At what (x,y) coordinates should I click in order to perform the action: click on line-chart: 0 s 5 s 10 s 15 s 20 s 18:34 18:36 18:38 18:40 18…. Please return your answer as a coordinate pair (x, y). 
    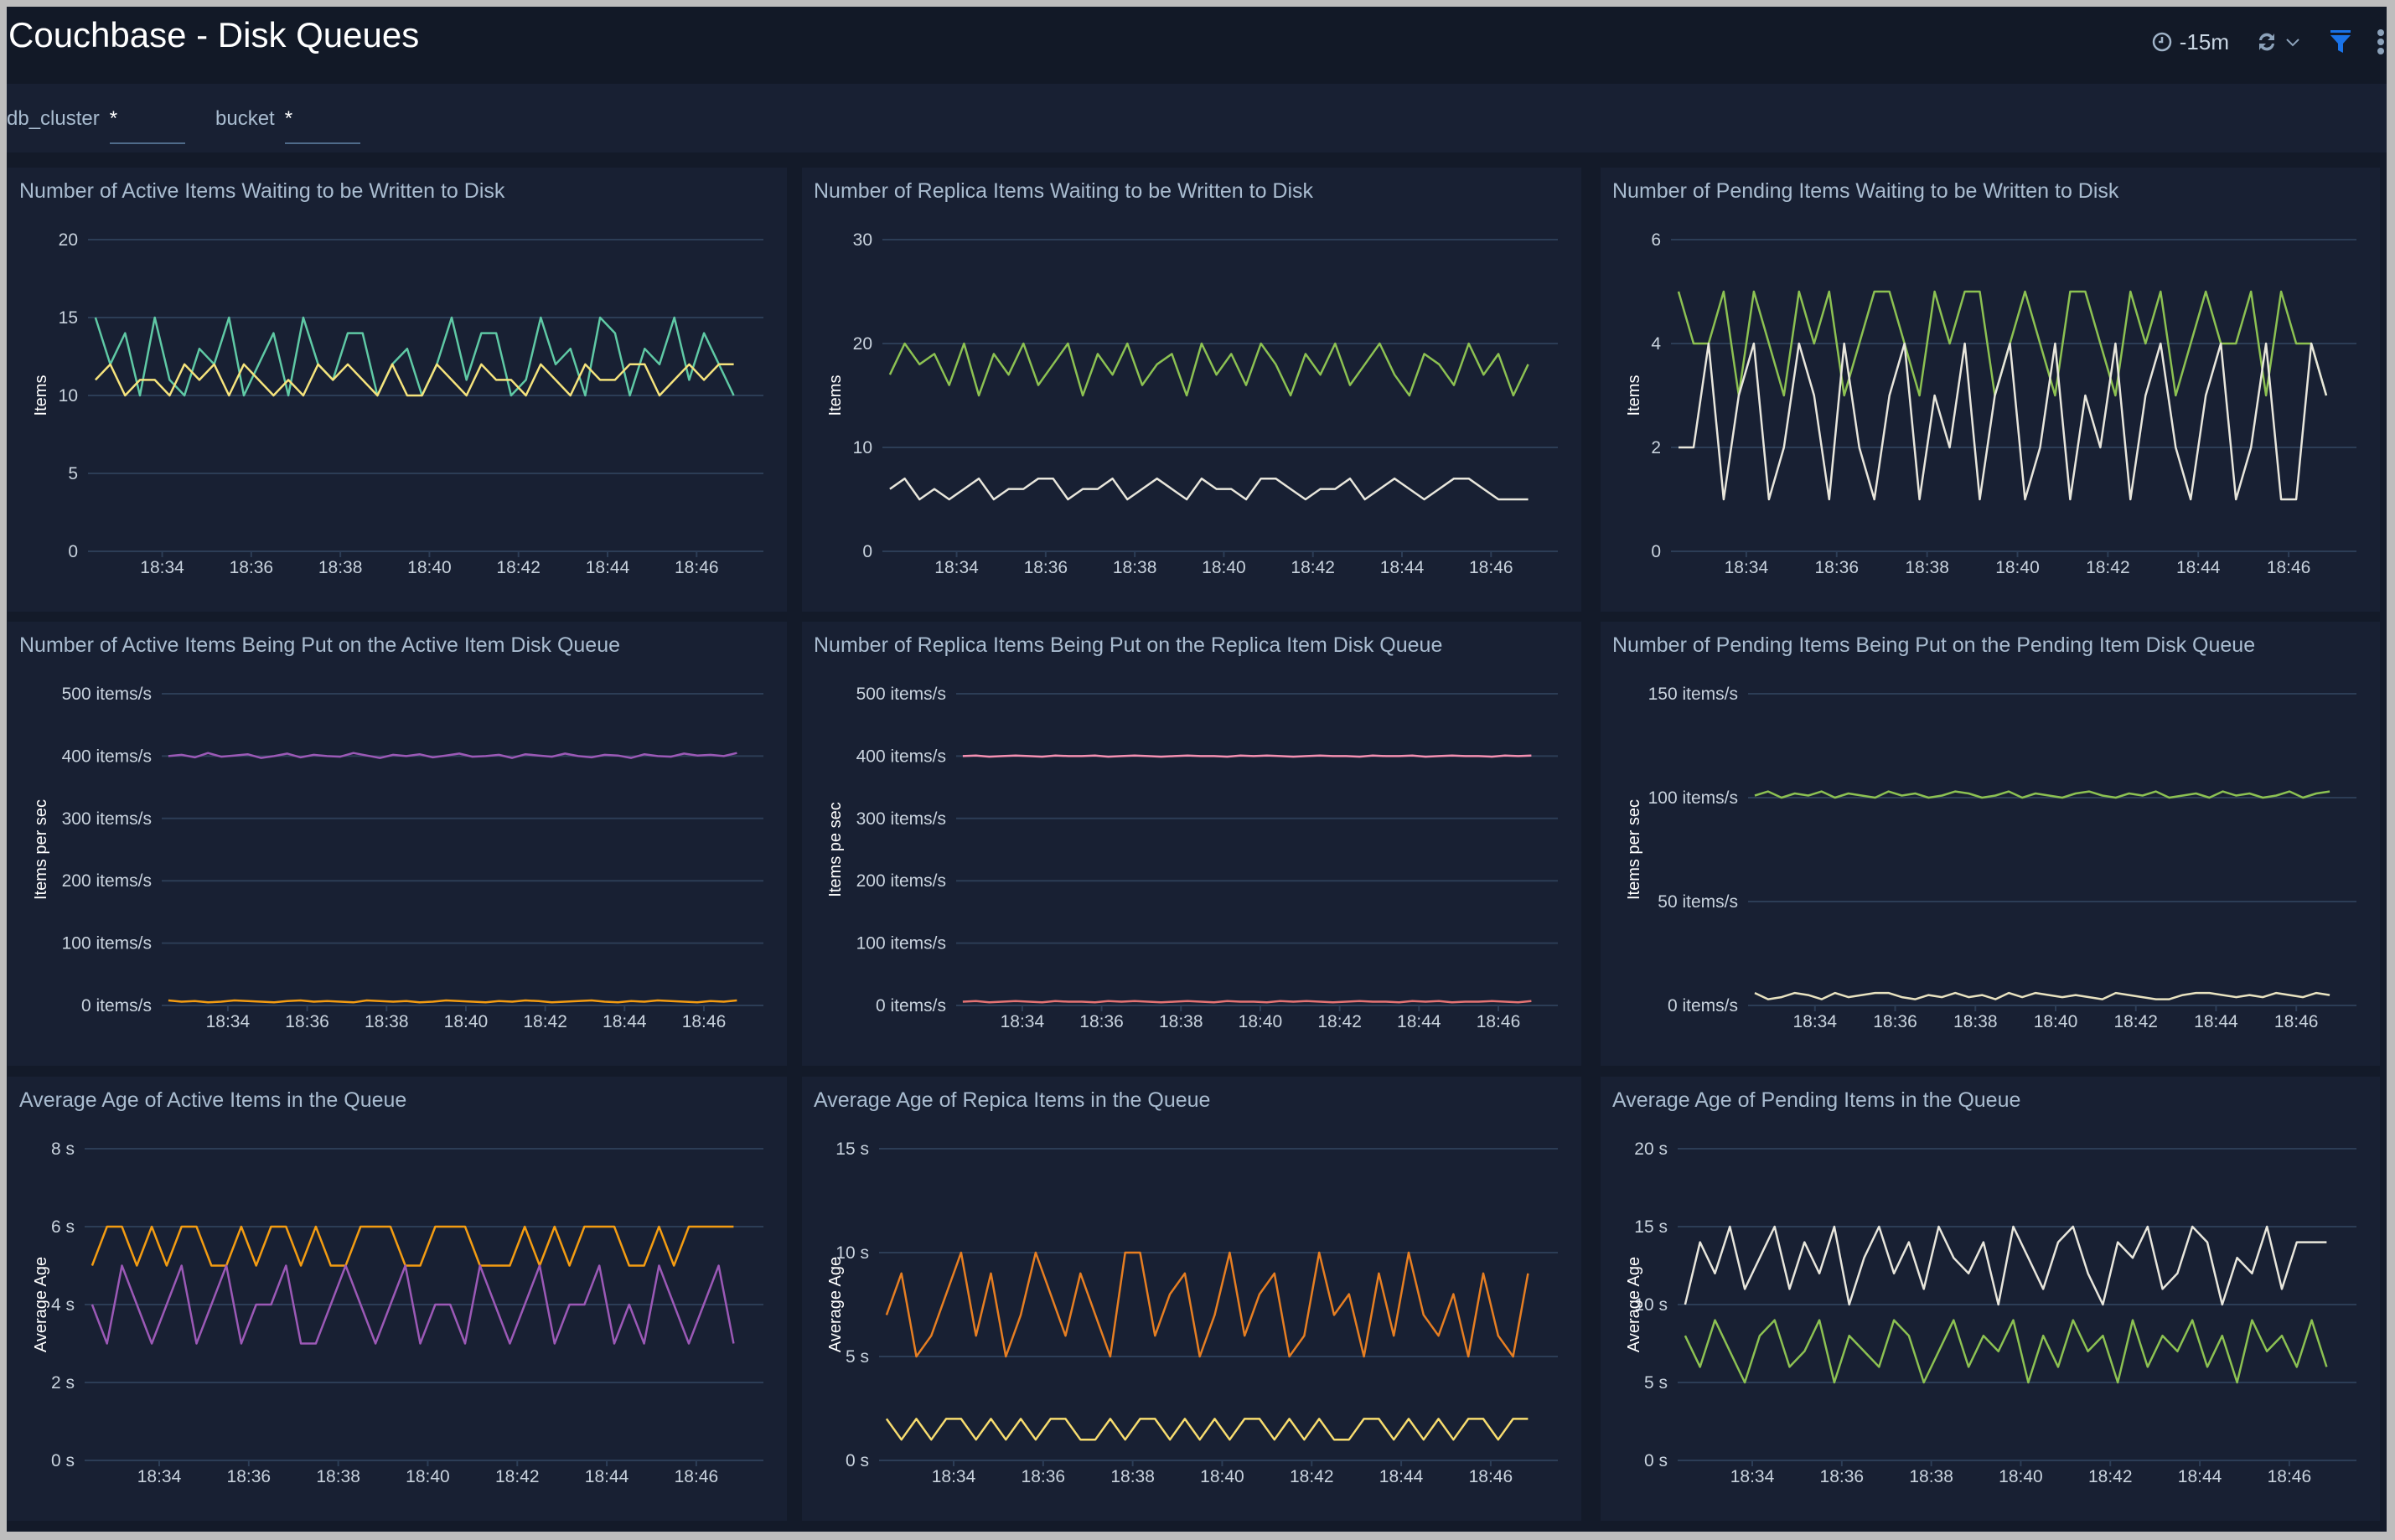
    Looking at the image, I should click on (1991, 1312).